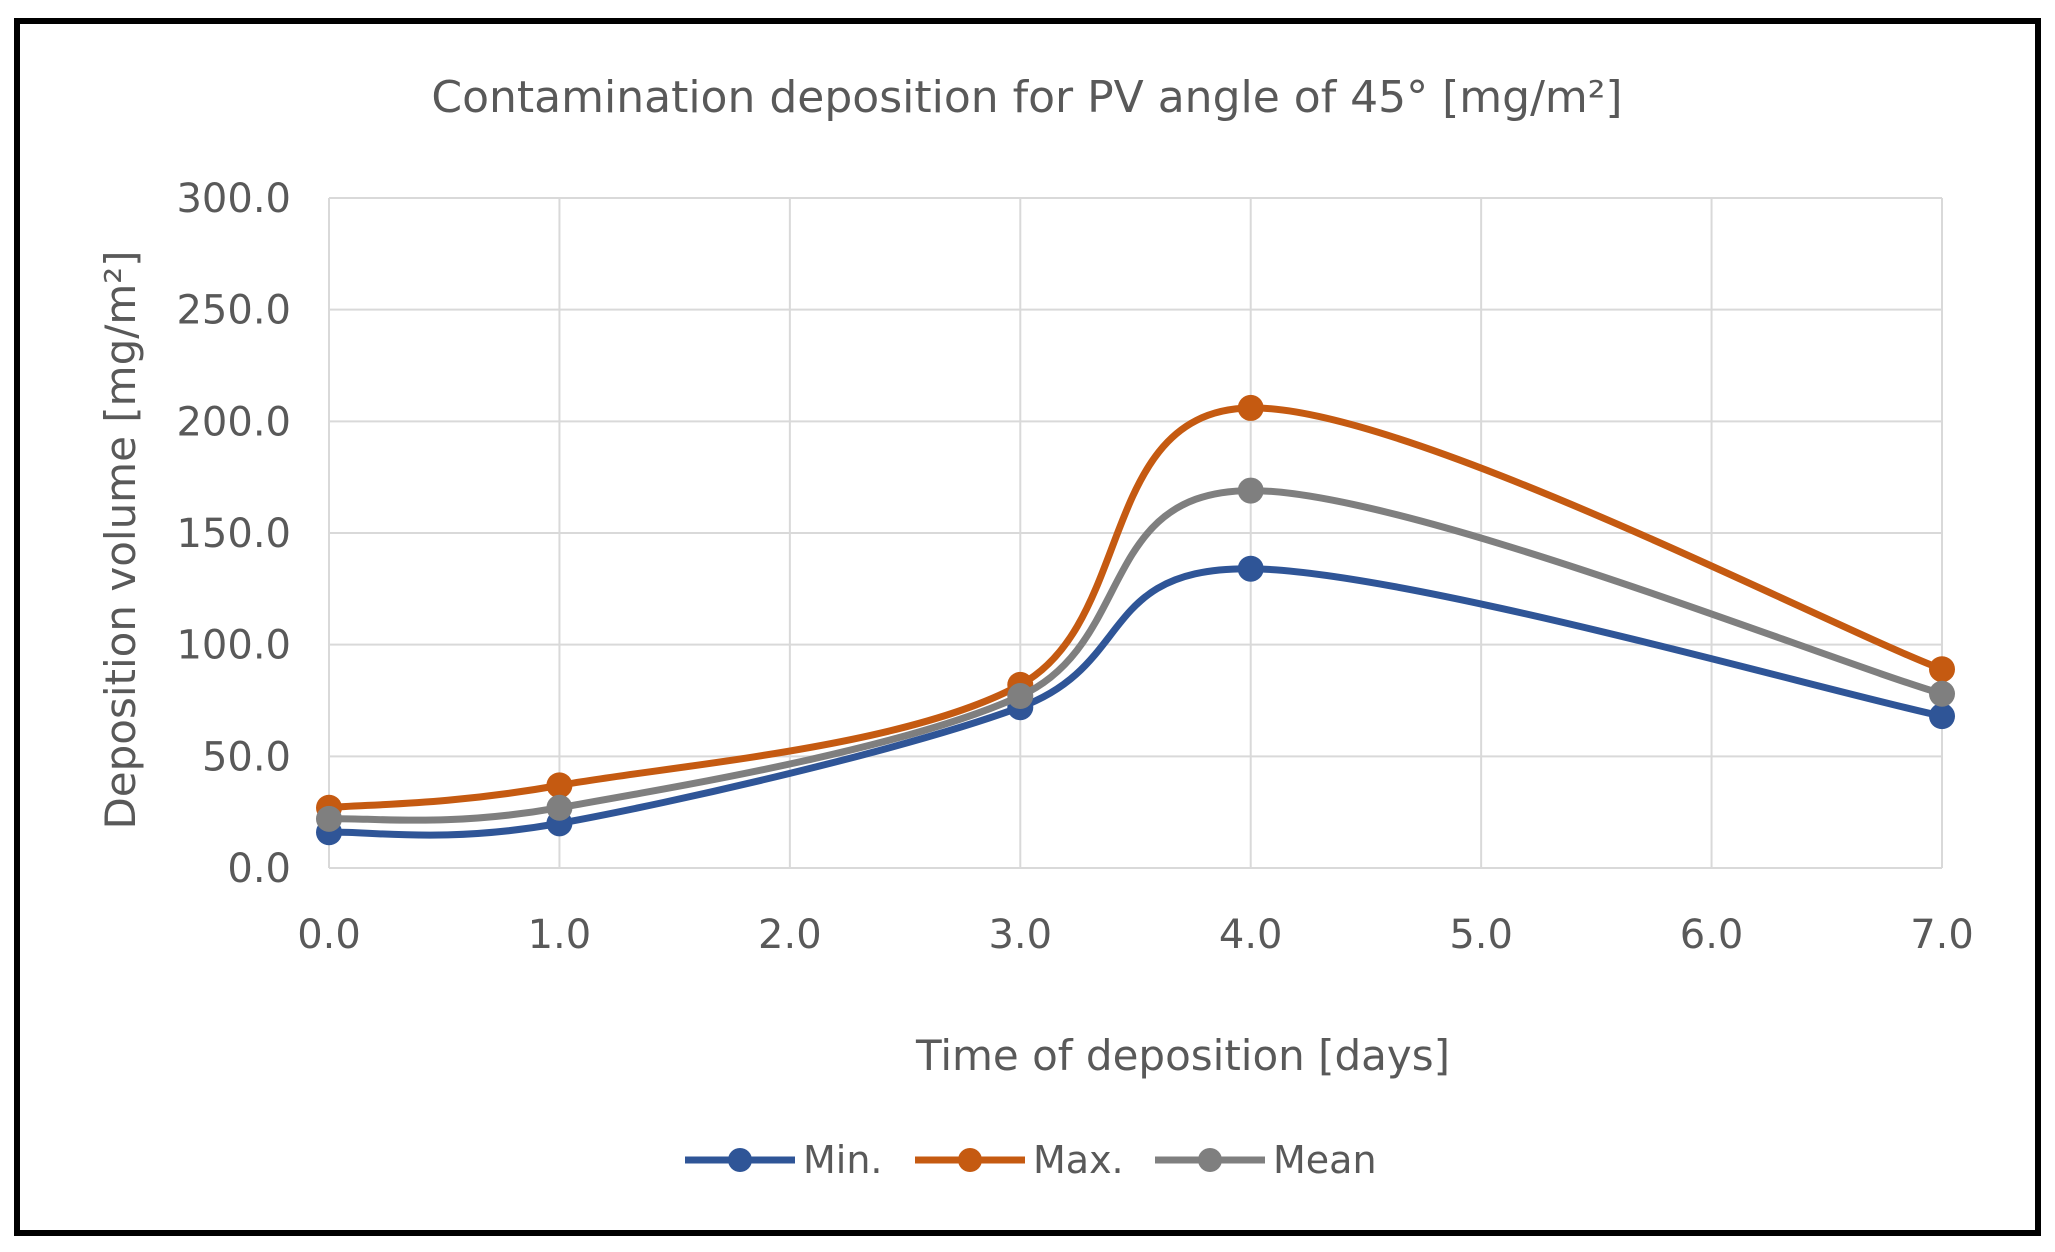 The image size is (2055, 1252). I want to click on y-axis-ticks: 0.0 50.0 100.0 150.0 200.0 250.0 300.0, so click(233, 534).